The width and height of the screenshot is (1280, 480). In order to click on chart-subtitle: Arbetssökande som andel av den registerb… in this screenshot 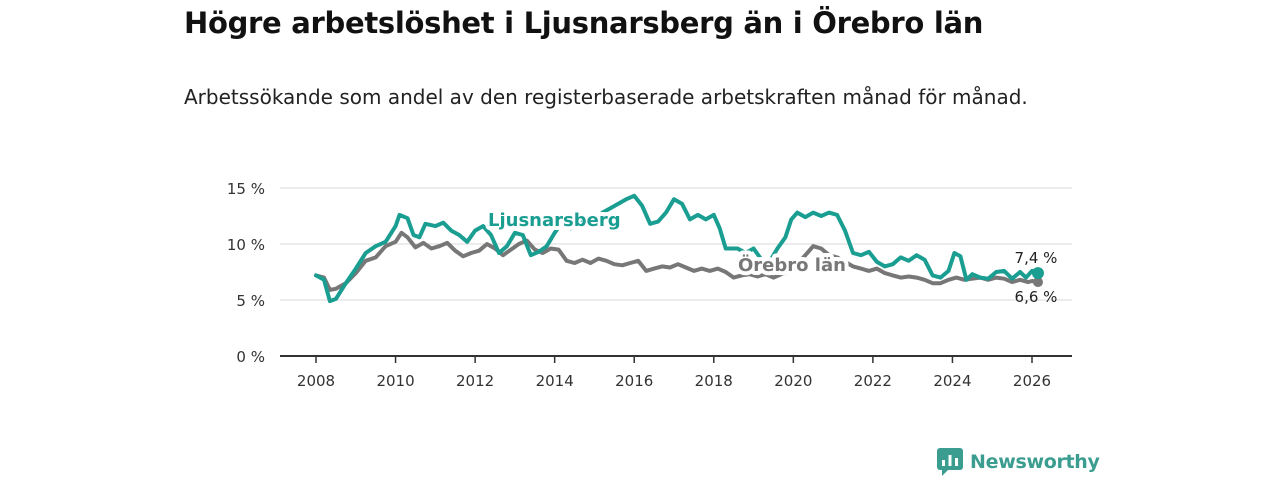, I will do `click(606, 97)`.